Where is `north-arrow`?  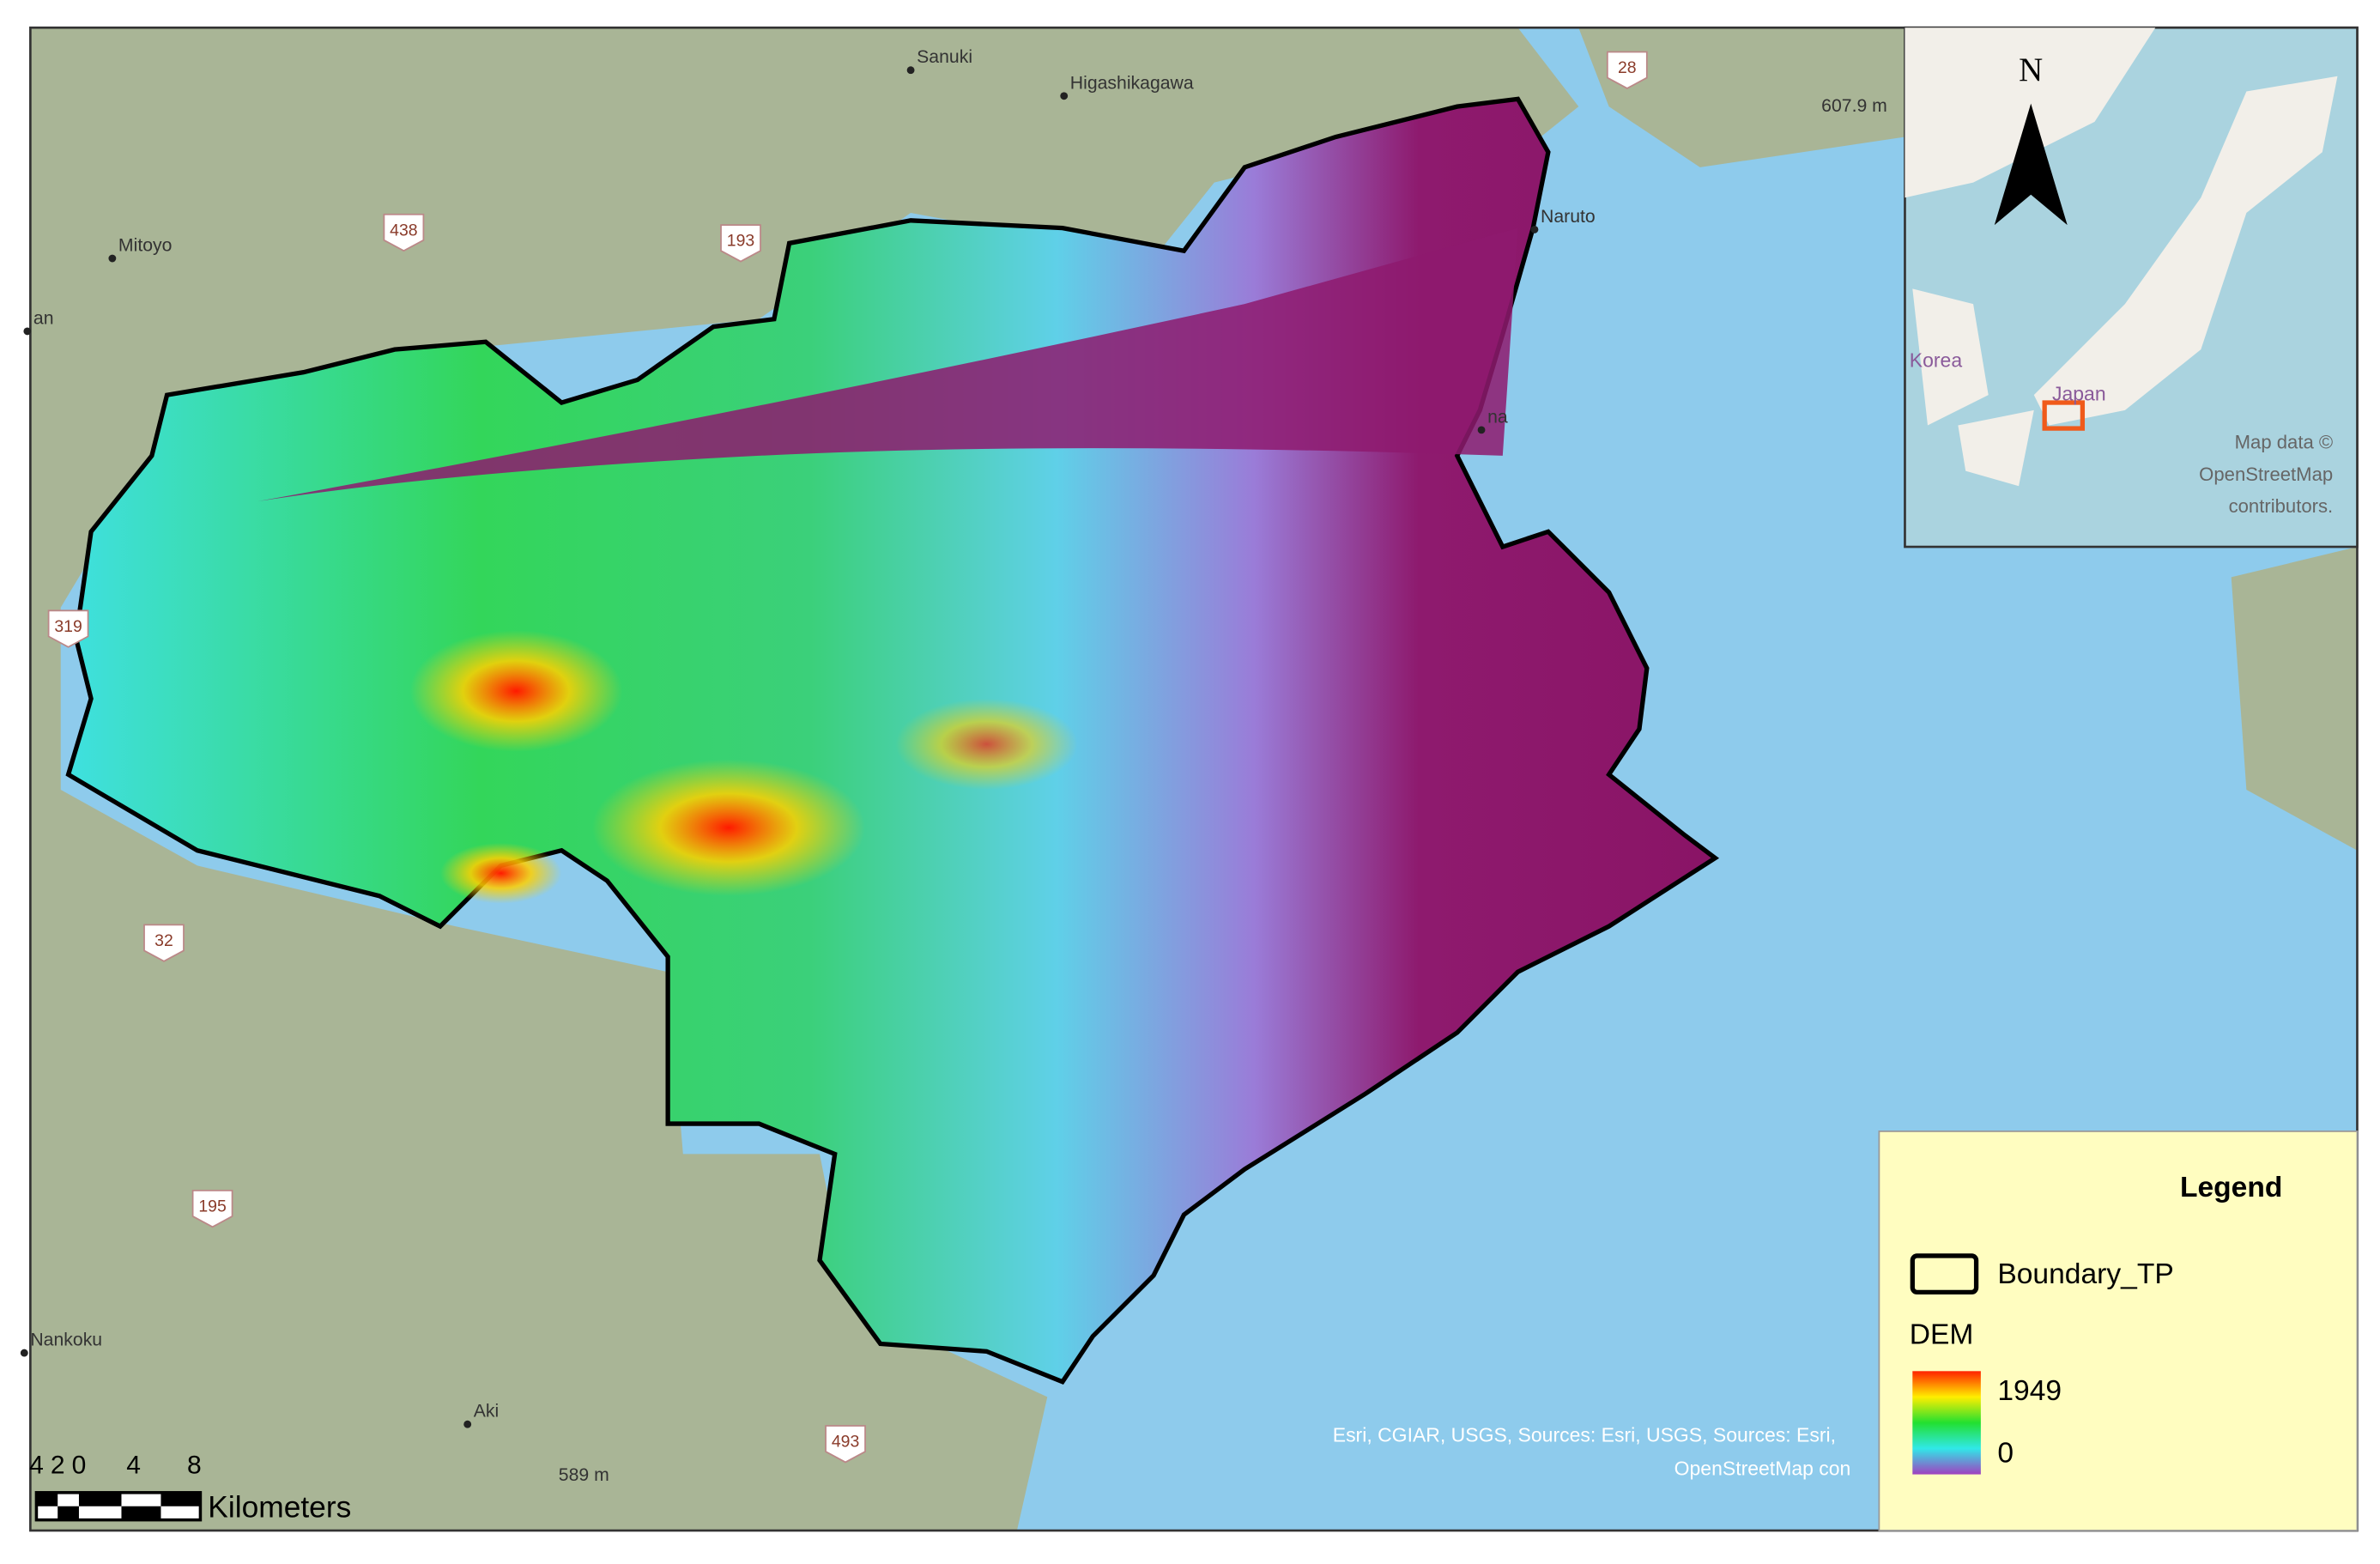 north-arrow is located at coordinates (2031, 164).